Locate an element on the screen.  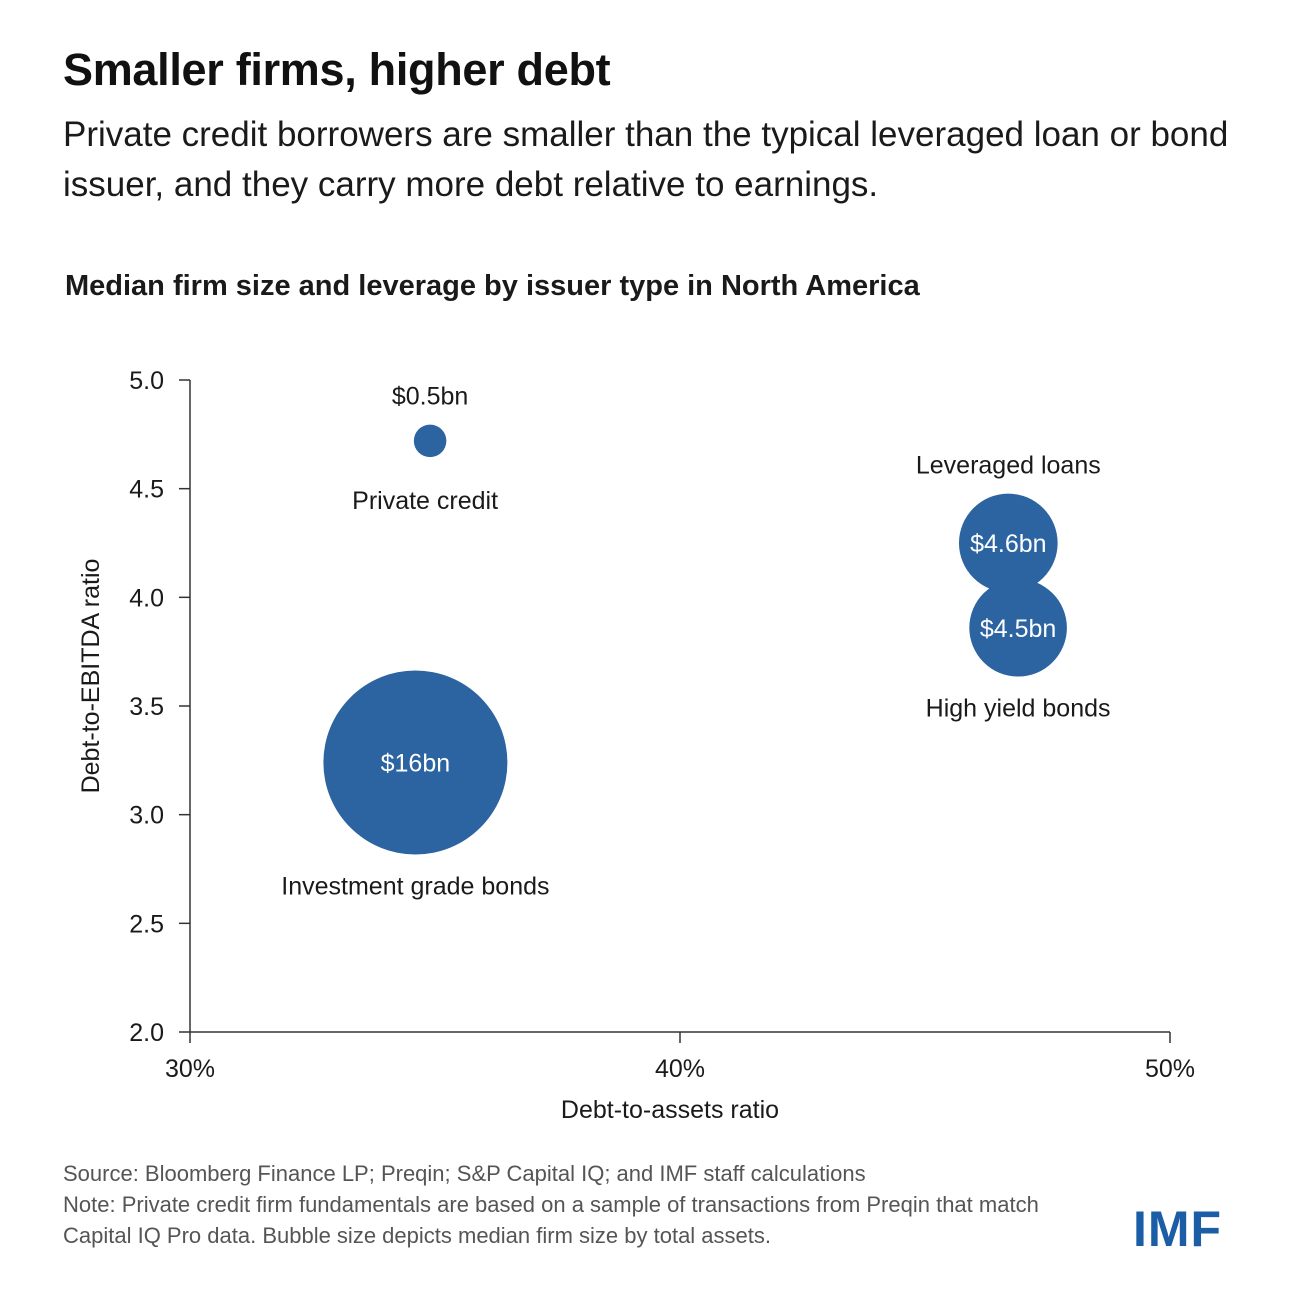
bubble-name-label: Investment grade bonds is located at coordinates (415, 887).